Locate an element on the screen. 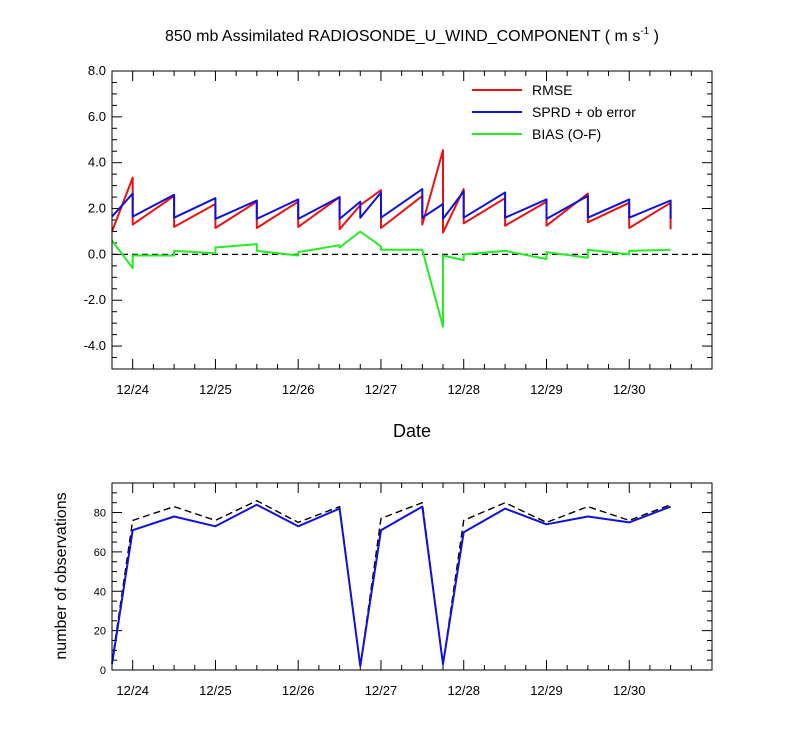 Image resolution: width=800 pixels, height=750 pixels. chart-title-close: ) is located at coordinates (654, 36).